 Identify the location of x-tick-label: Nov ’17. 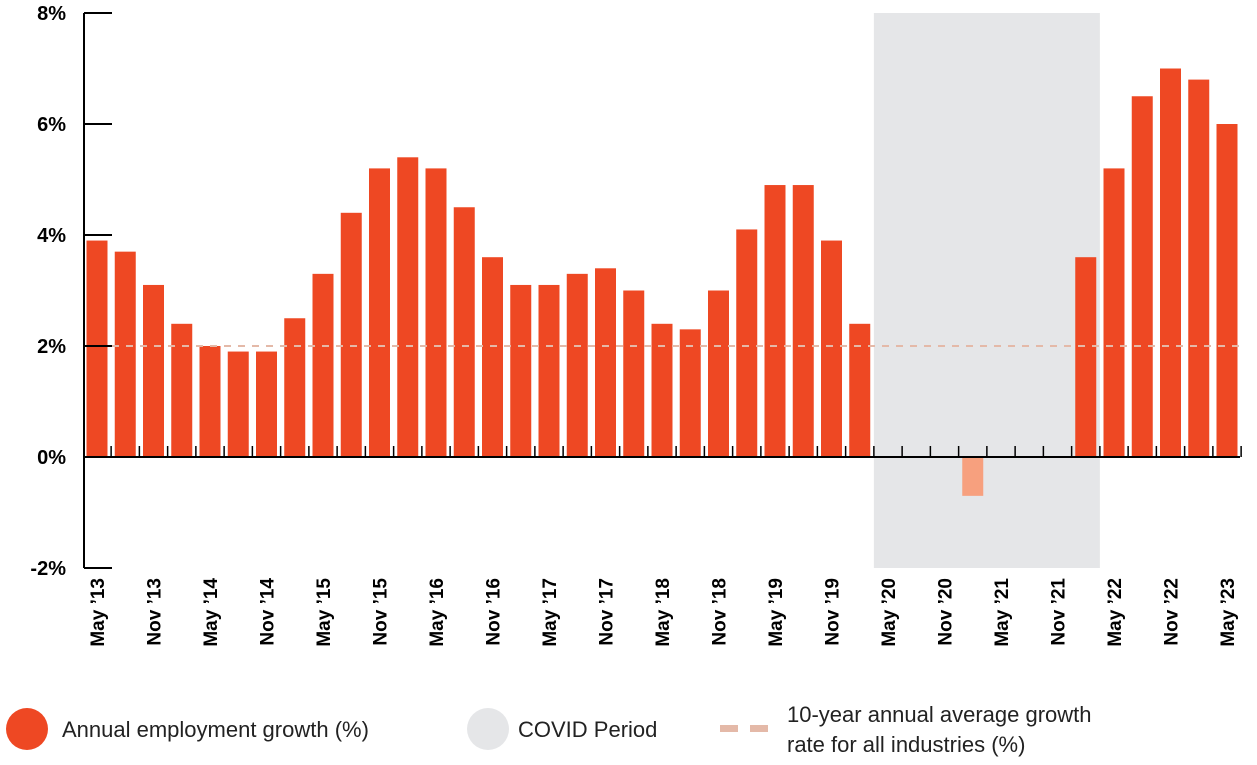
(607, 612).